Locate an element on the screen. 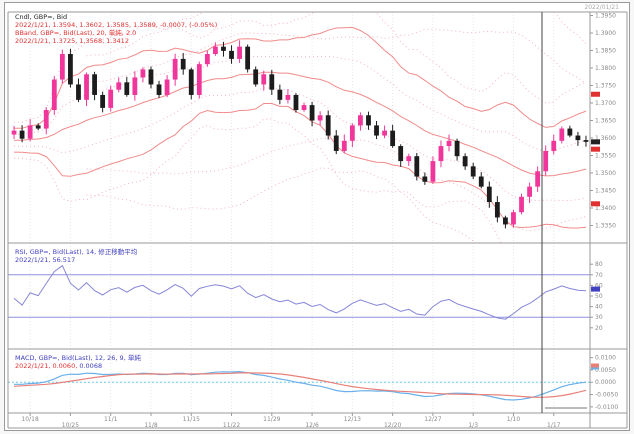 The width and height of the screenshot is (634, 434). mini-scrollbar is located at coordinates (566, 408).